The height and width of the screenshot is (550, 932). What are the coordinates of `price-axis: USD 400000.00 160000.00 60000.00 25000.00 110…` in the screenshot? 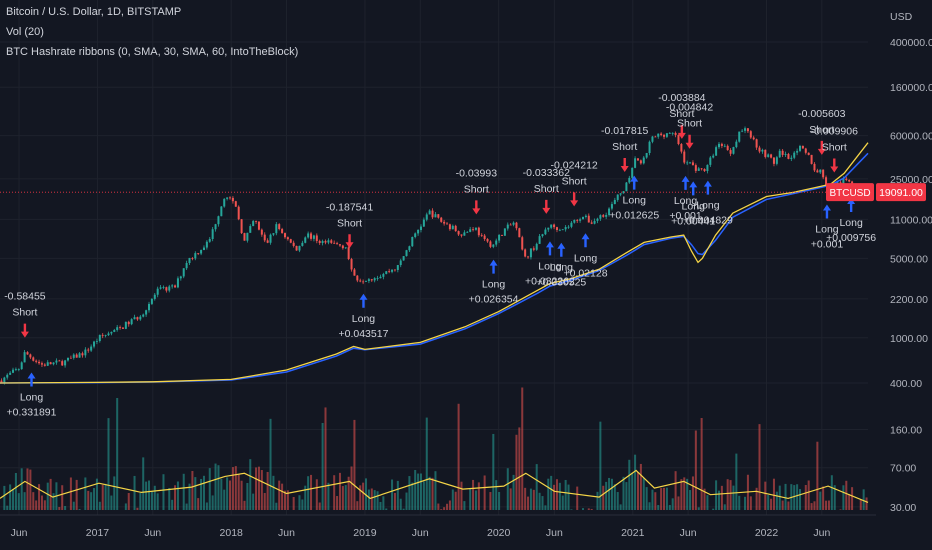 It's located at (911, 262).